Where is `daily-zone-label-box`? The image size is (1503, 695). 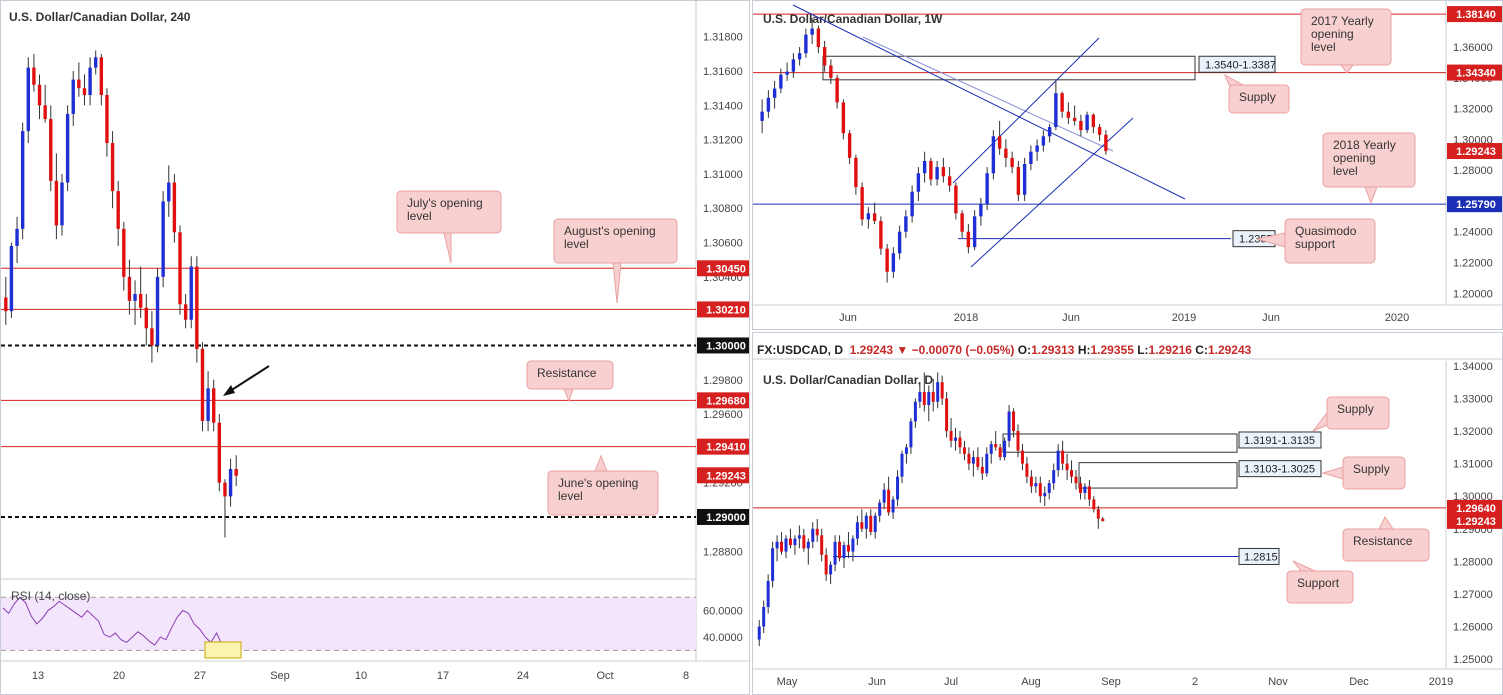 daily-zone-label-box is located at coordinates (1280, 469).